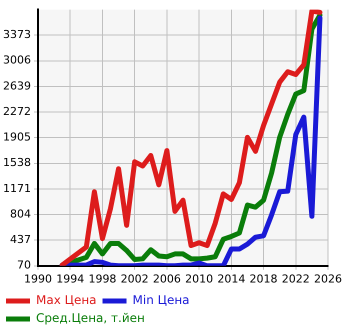 This screenshot has width=345, height=335. Describe the element at coordinates (264, 279) in the screenshot. I see `x-tick-label: 2018` at that location.